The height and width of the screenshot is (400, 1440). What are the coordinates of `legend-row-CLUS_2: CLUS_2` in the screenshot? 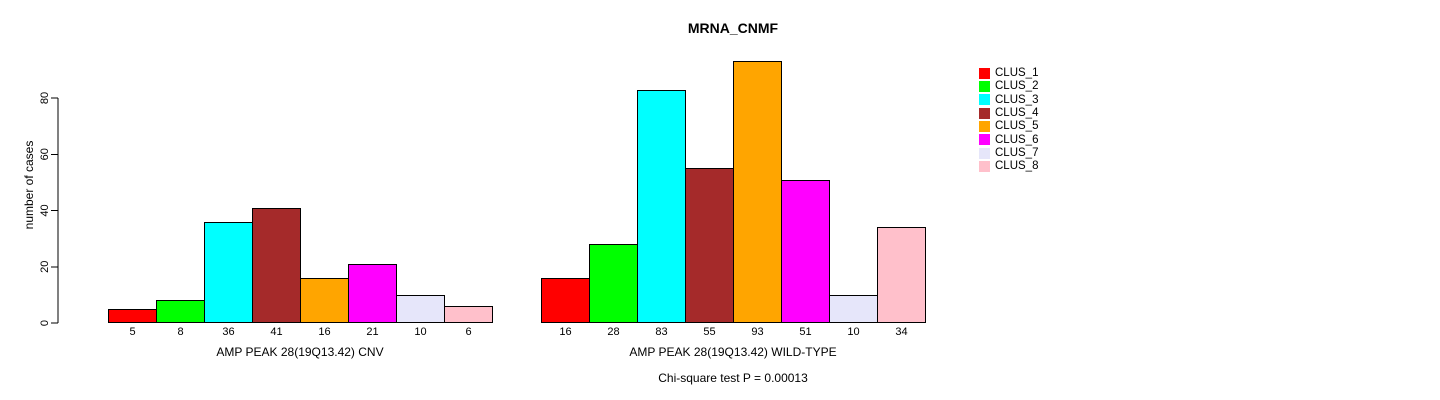 It's located at (1008, 86).